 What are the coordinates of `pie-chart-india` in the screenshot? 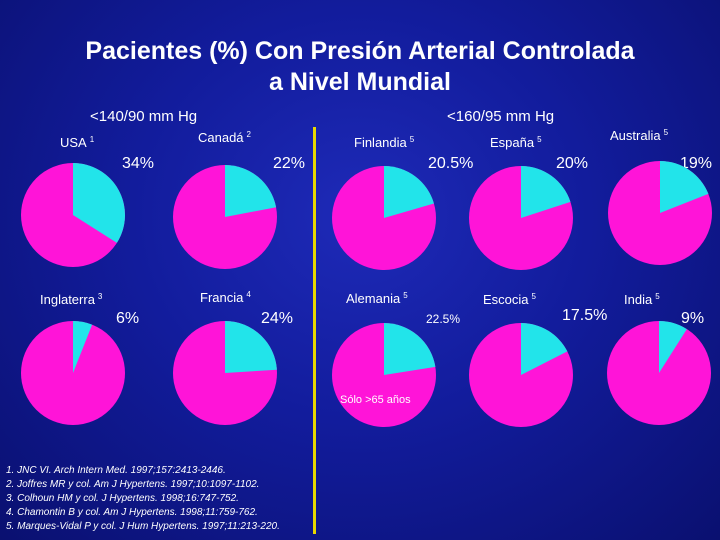 It's located at (659, 373).